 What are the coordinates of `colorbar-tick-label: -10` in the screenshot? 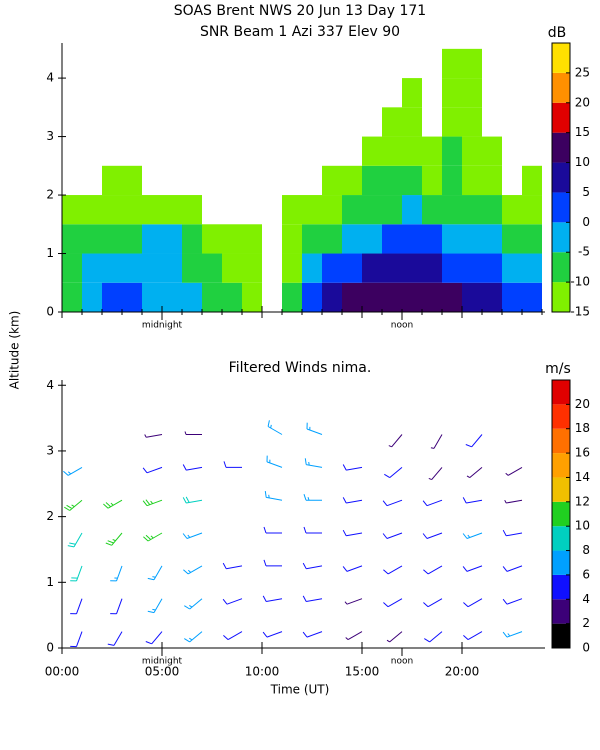 It's located at (580, 282).